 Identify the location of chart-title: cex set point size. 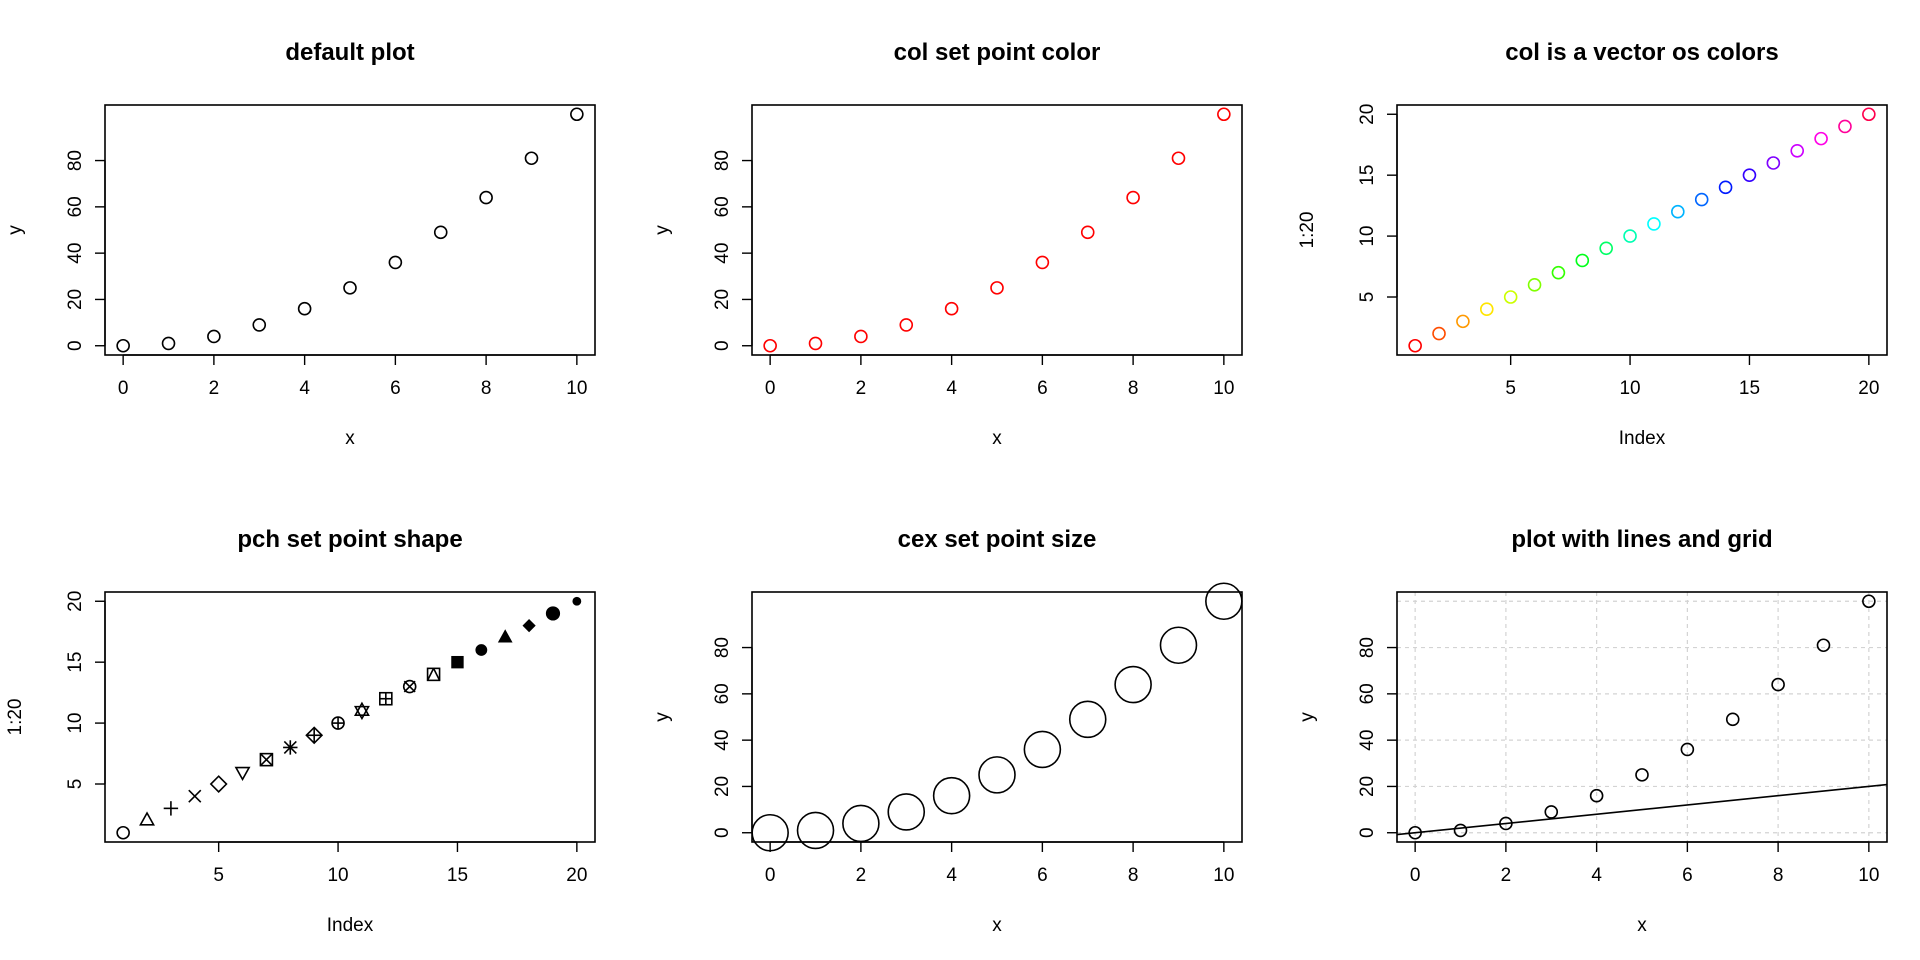
(997, 539).